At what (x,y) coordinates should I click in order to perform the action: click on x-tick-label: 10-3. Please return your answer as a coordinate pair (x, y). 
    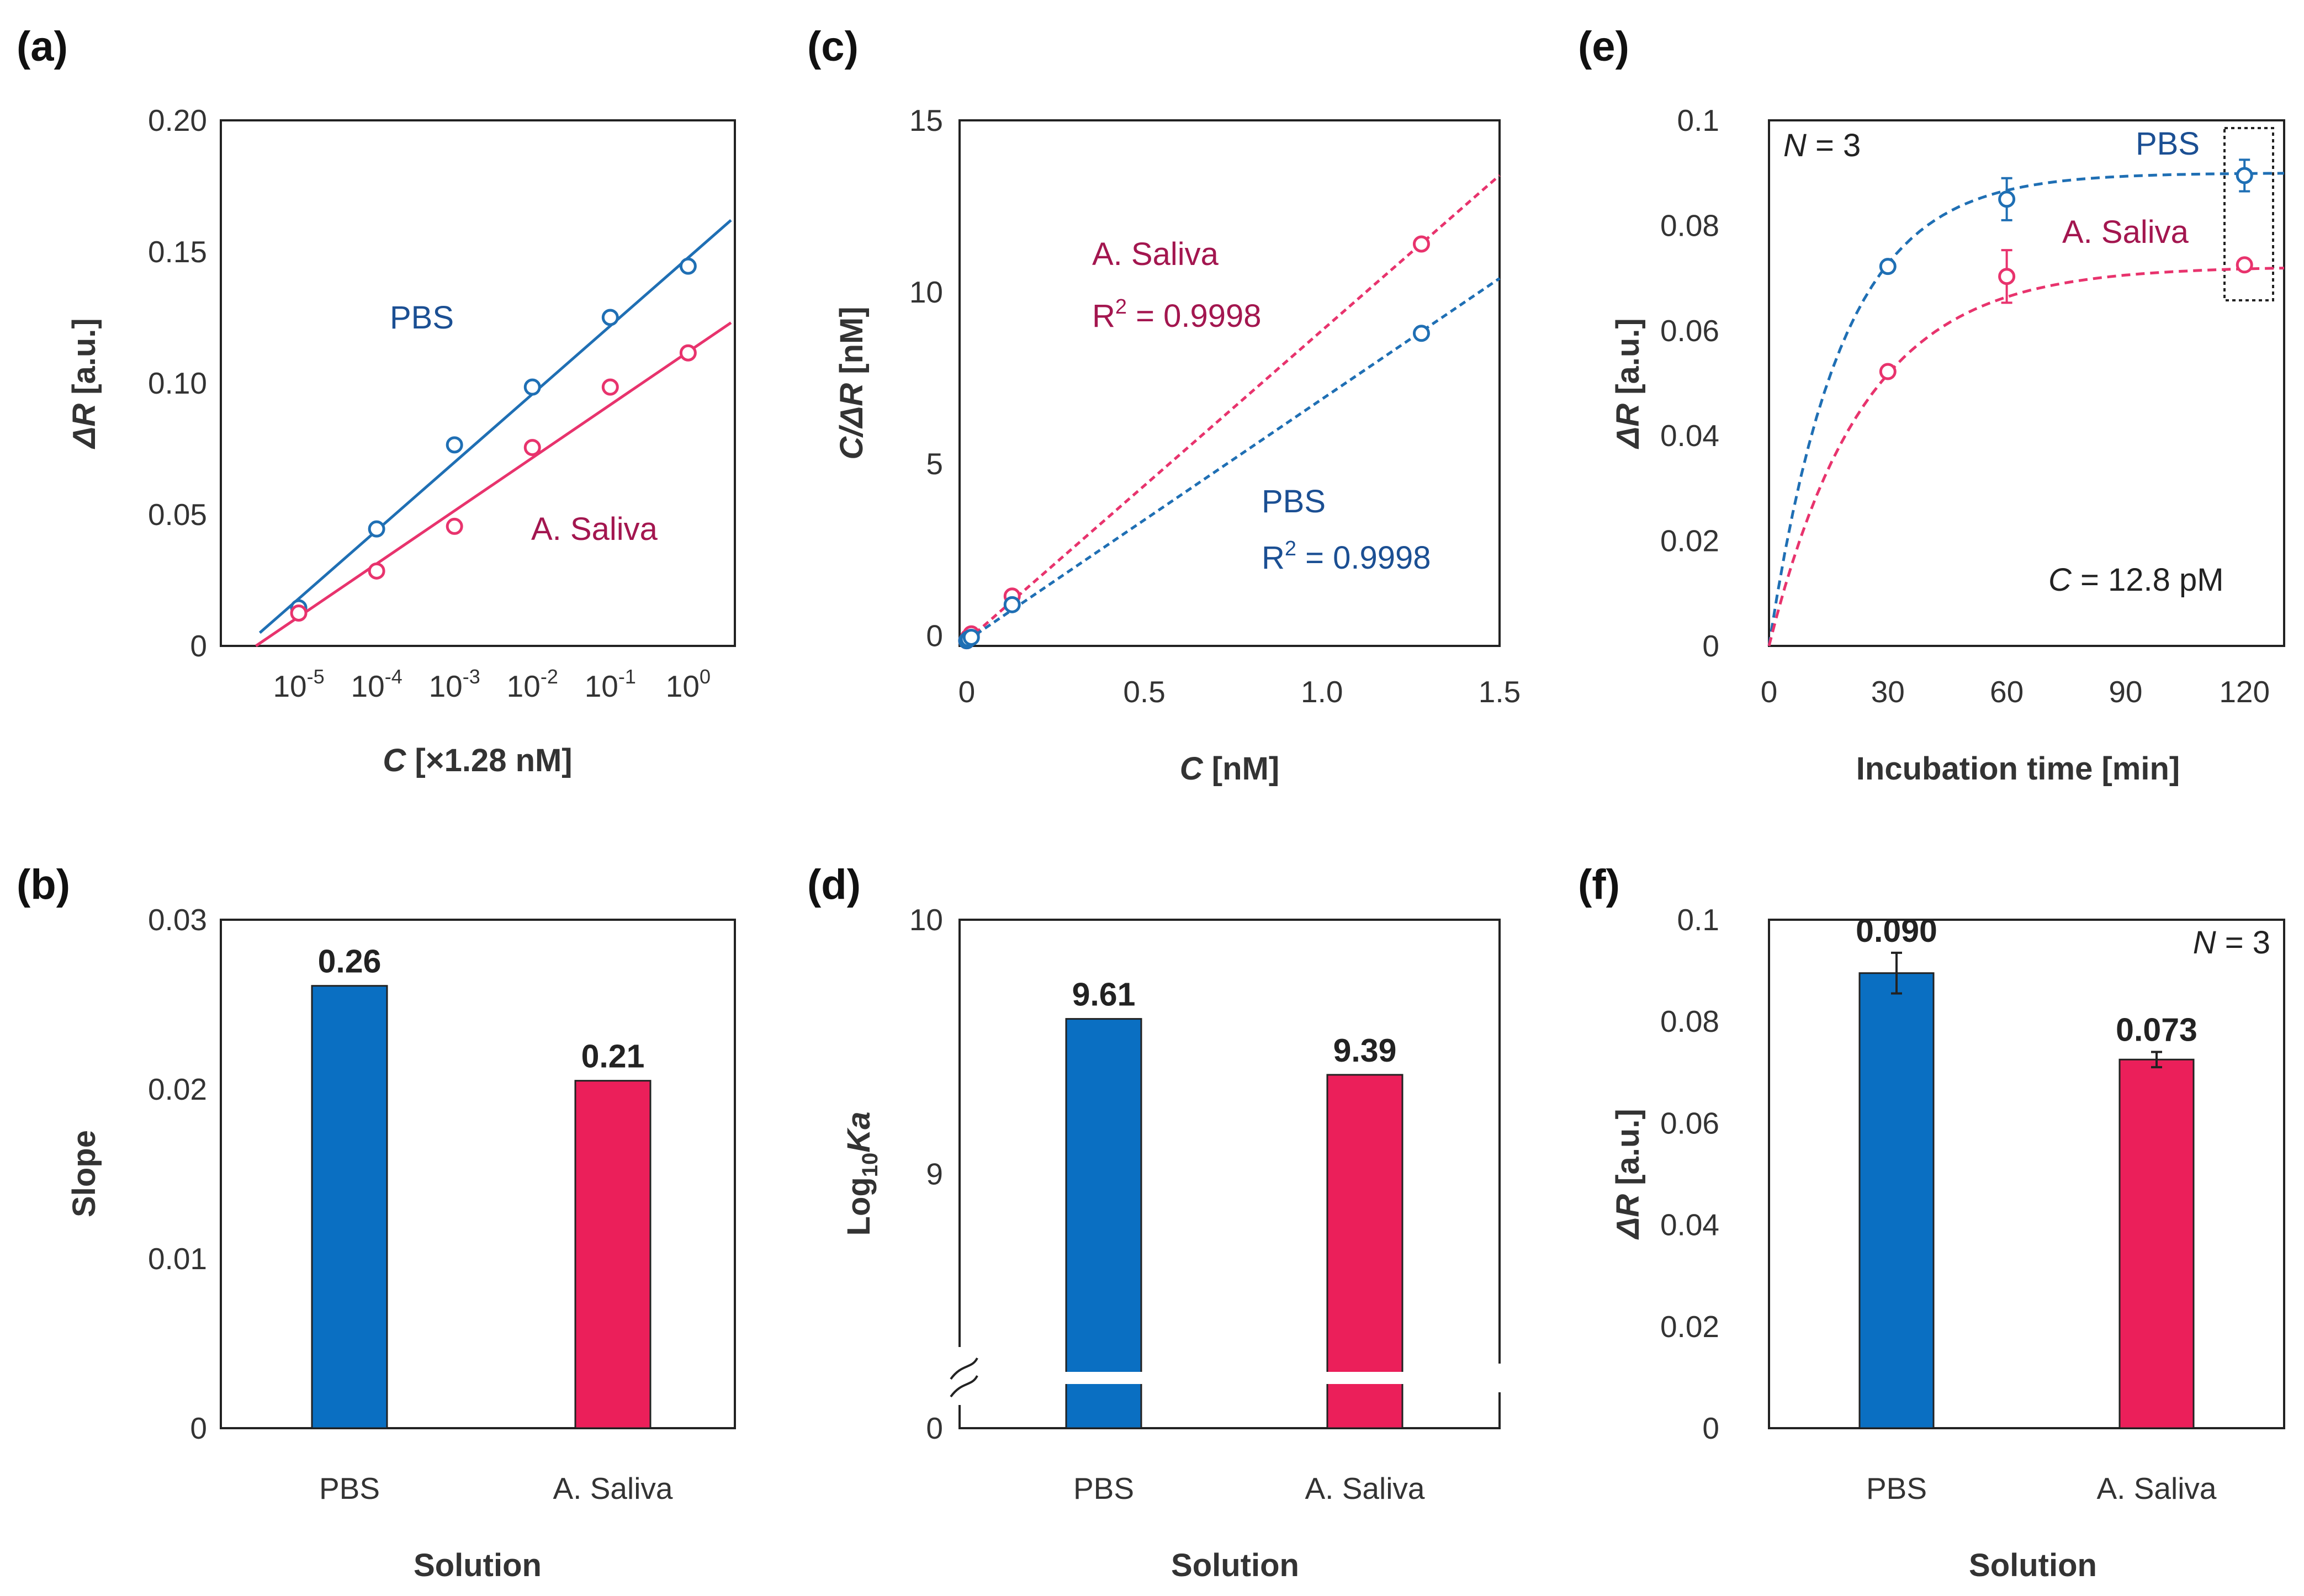
    Looking at the image, I should click on (454, 684).